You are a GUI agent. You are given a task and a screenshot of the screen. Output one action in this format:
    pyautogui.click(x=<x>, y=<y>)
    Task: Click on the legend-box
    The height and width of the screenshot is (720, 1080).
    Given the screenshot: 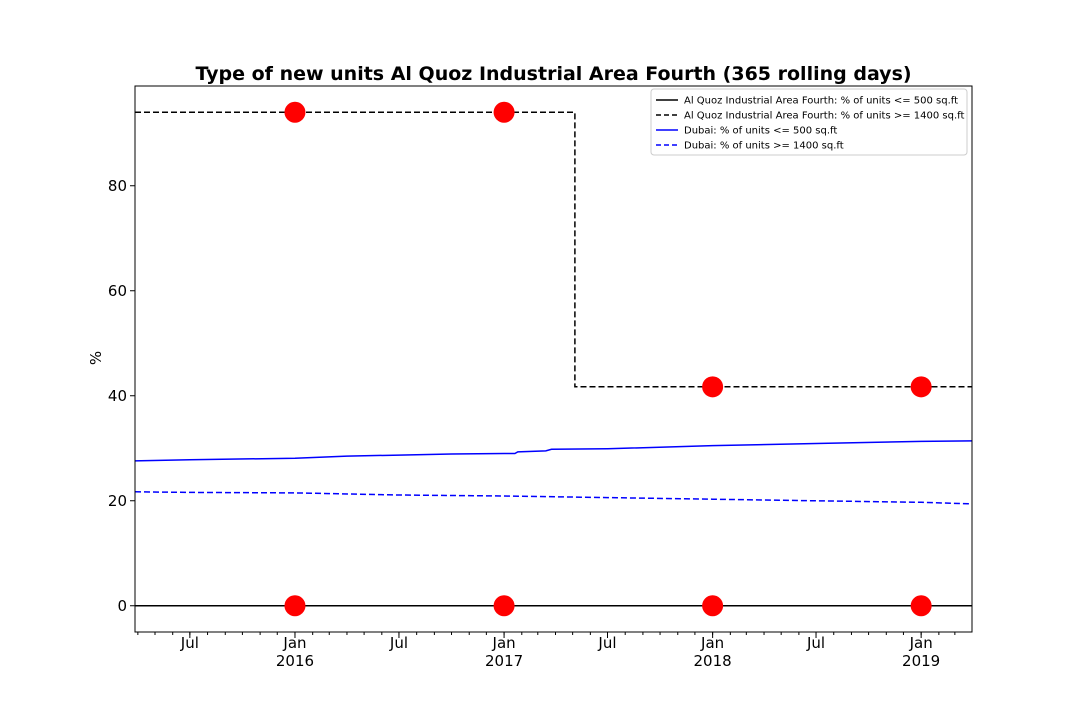 What is the action you would take?
    pyautogui.click(x=809, y=122)
    